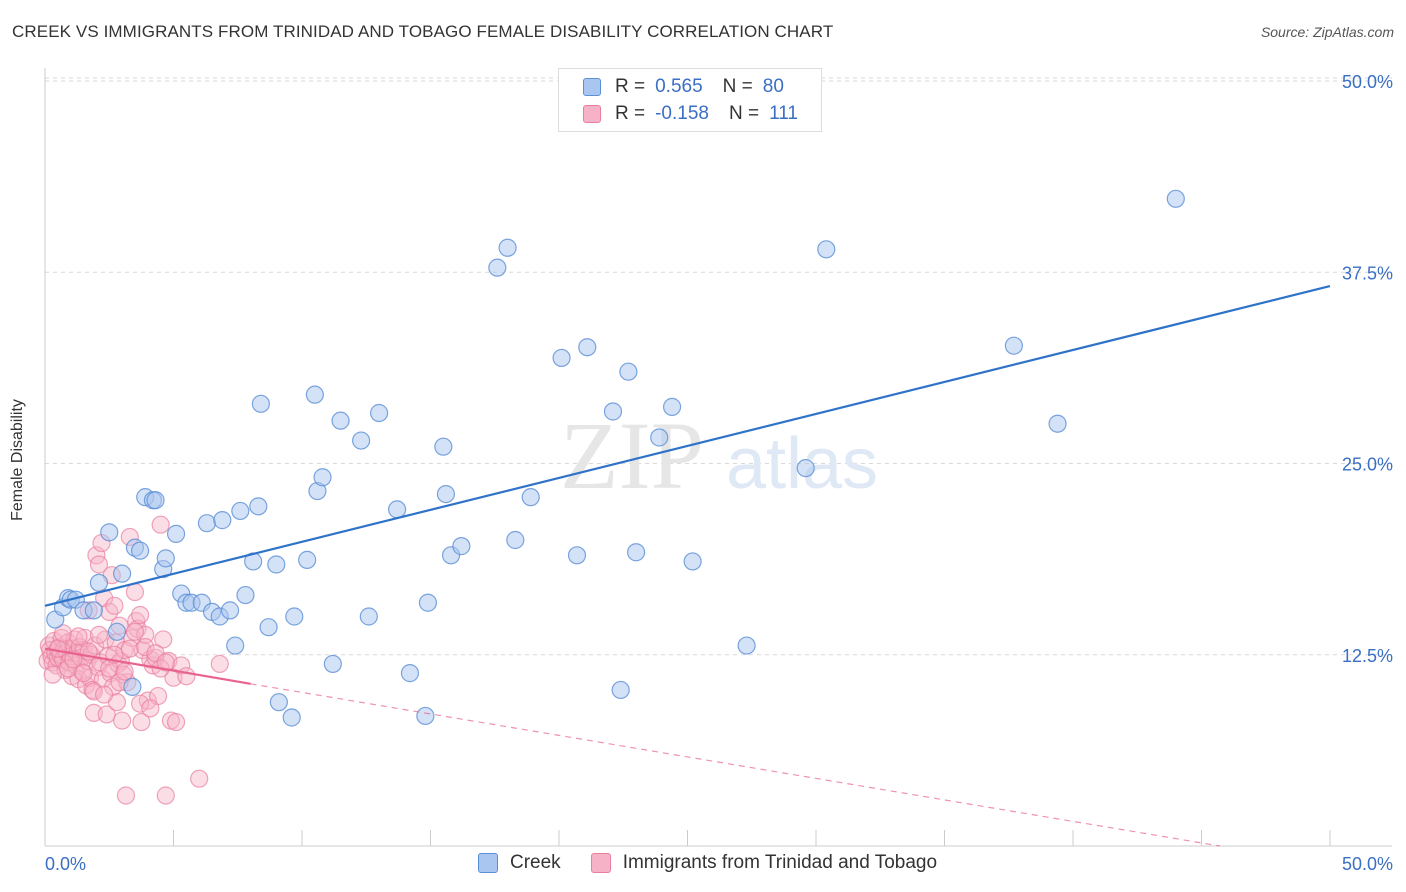 This screenshot has height=892, width=1406. What do you see at coordinates (682, 113) in the screenshot?
I see `trinidad-r-value: -0.158` at bounding box center [682, 113].